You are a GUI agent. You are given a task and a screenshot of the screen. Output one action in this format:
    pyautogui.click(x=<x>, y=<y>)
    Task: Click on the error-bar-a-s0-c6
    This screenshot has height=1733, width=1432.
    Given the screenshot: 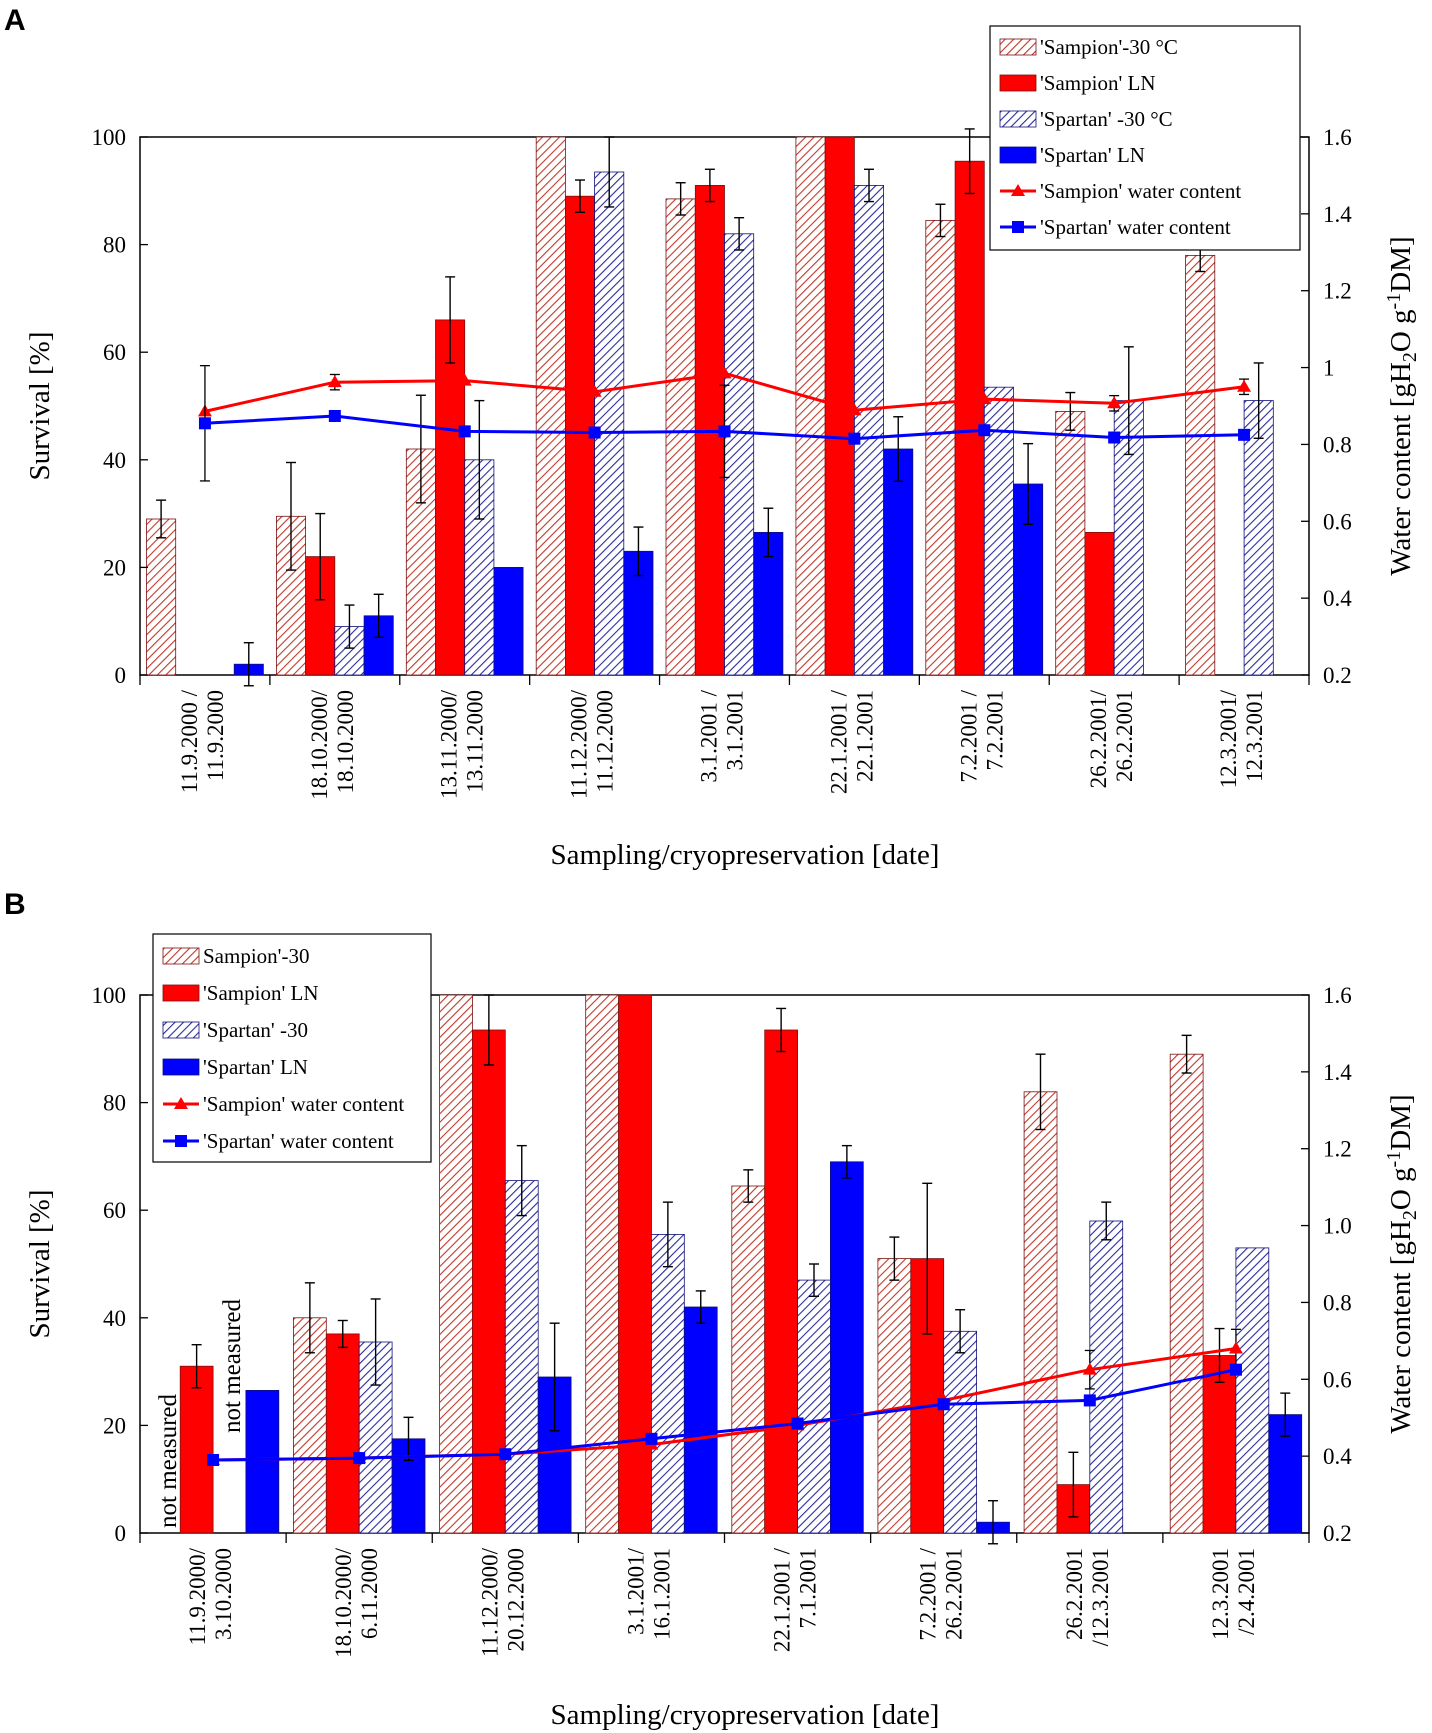 What is the action you would take?
    pyautogui.click(x=940, y=220)
    